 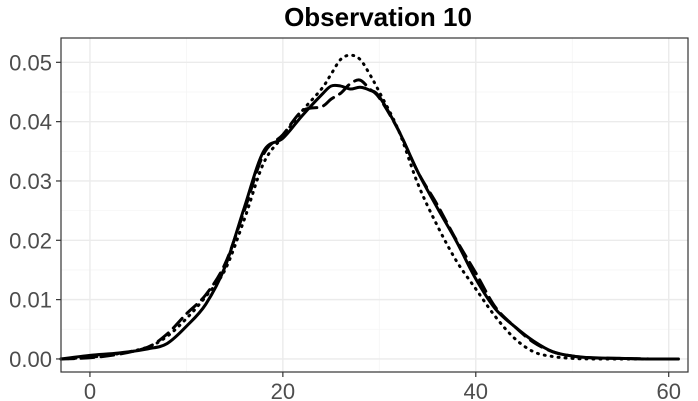 What do you see at coordinates (30, 181) in the screenshot?
I see `y-tick-label: 0.03` at bounding box center [30, 181].